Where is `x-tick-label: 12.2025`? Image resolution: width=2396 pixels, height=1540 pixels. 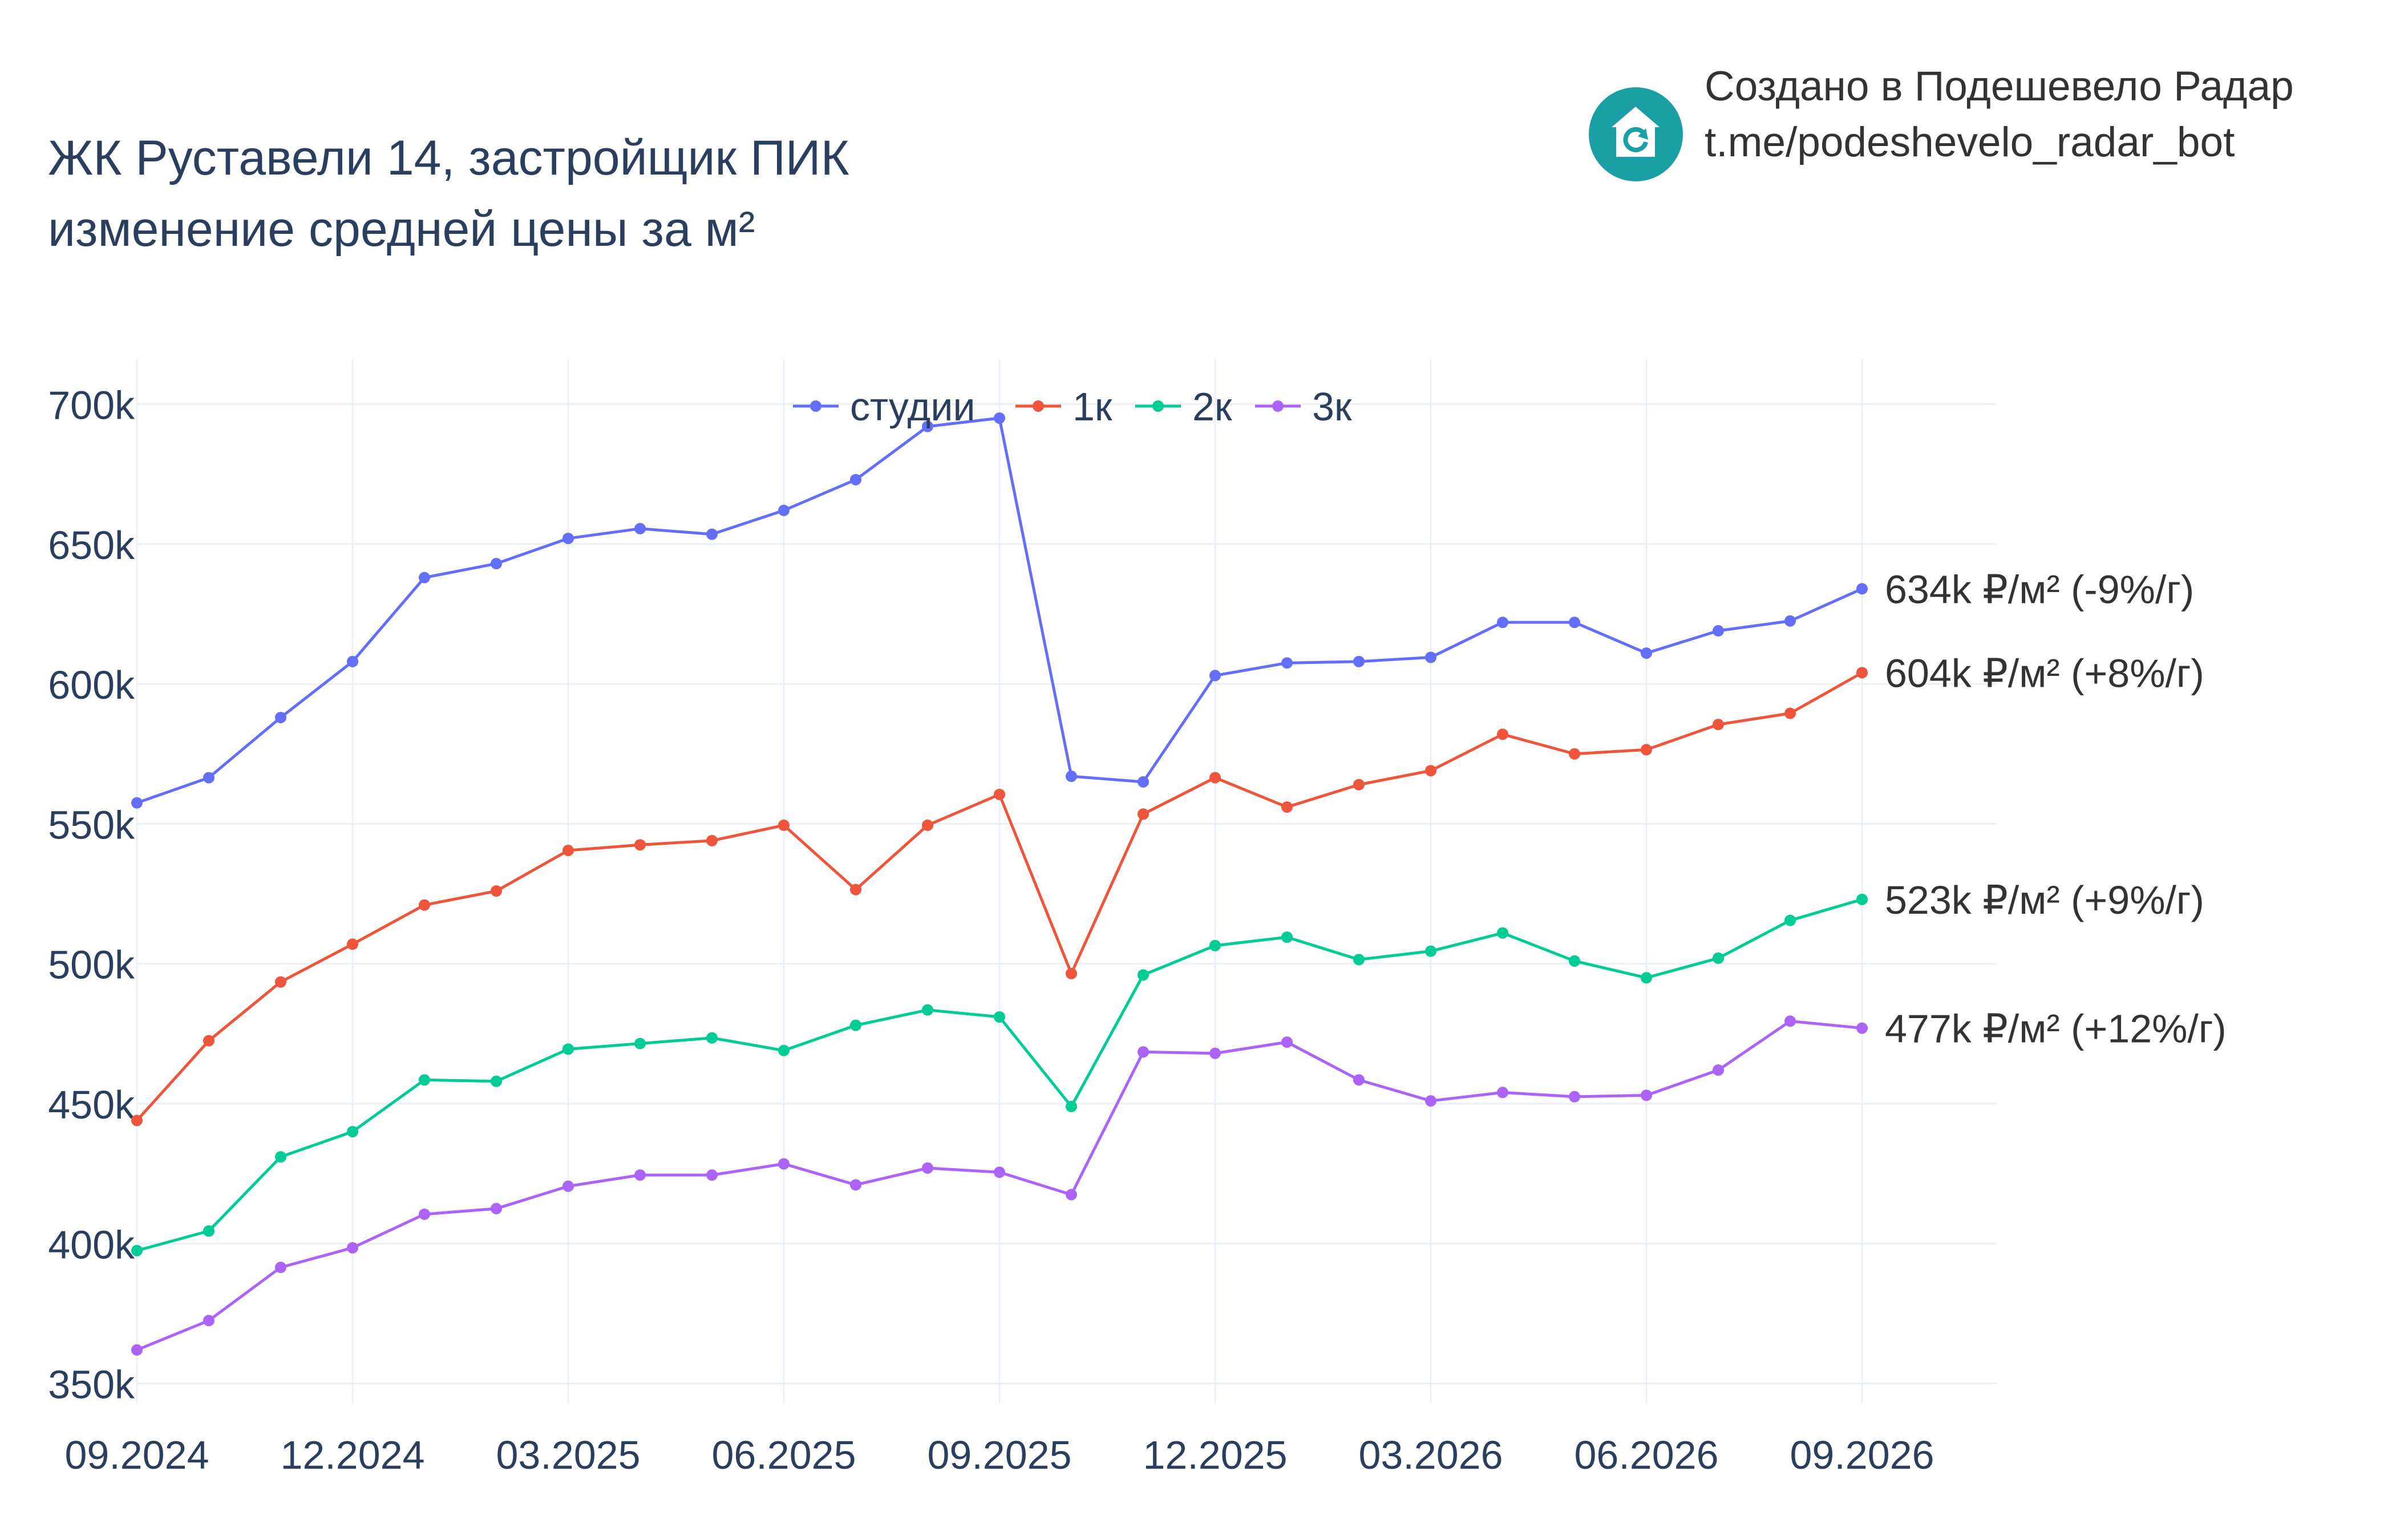 x-tick-label: 12.2025 is located at coordinates (1215, 1455).